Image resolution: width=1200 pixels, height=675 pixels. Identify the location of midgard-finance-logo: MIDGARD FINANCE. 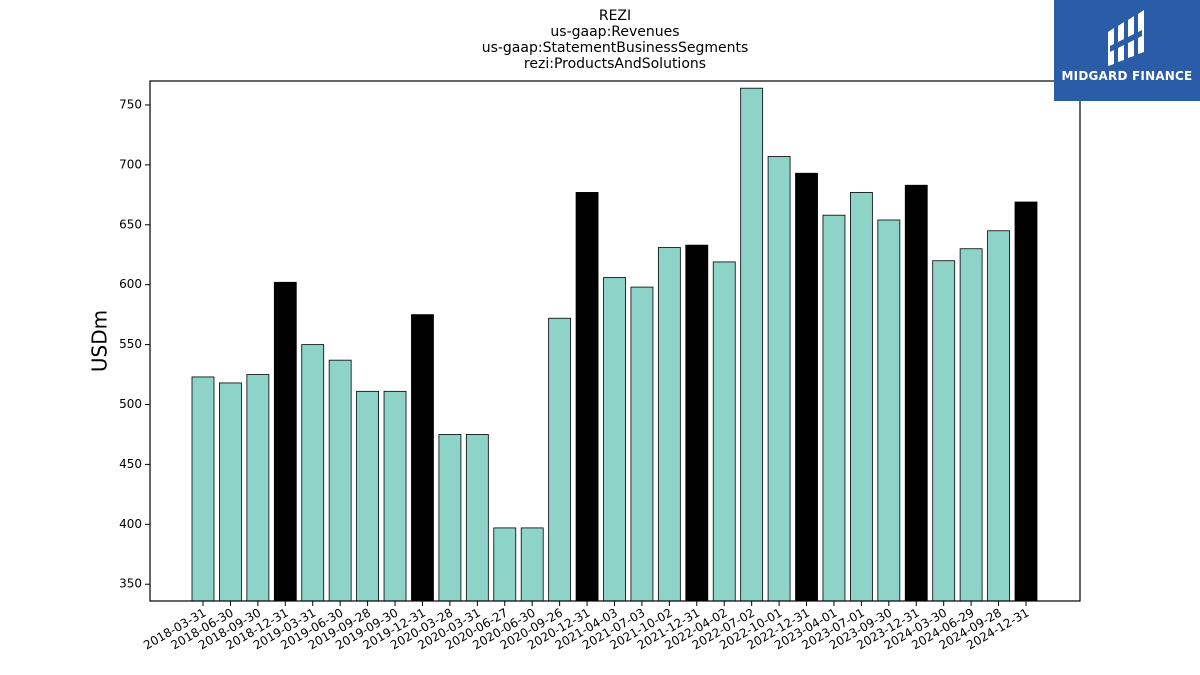
(1127, 50).